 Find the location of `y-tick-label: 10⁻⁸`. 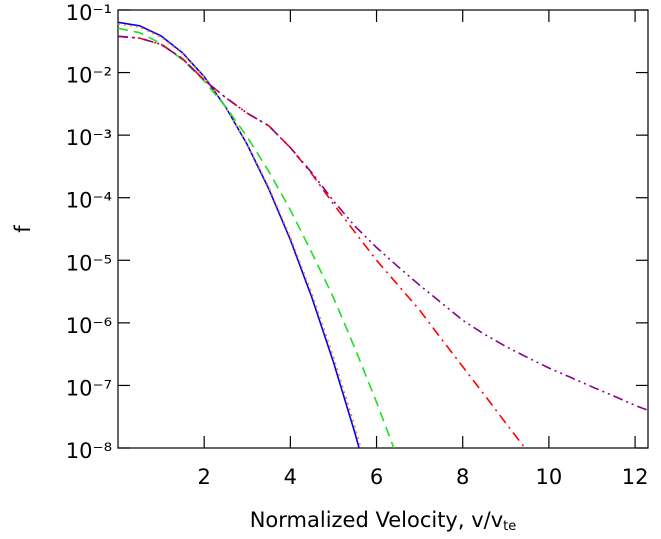

y-tick-label: 10⁻⁸ is located at coordinates (89, 451).